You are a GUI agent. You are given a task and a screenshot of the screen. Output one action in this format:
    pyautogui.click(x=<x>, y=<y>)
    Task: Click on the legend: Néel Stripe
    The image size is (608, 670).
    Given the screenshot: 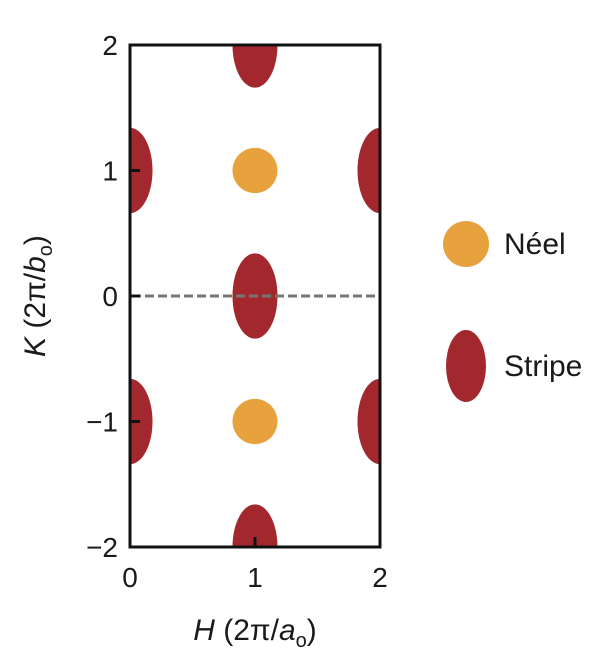 What is the action you would take?
    pyautogui.click(x=512, y=311)
    